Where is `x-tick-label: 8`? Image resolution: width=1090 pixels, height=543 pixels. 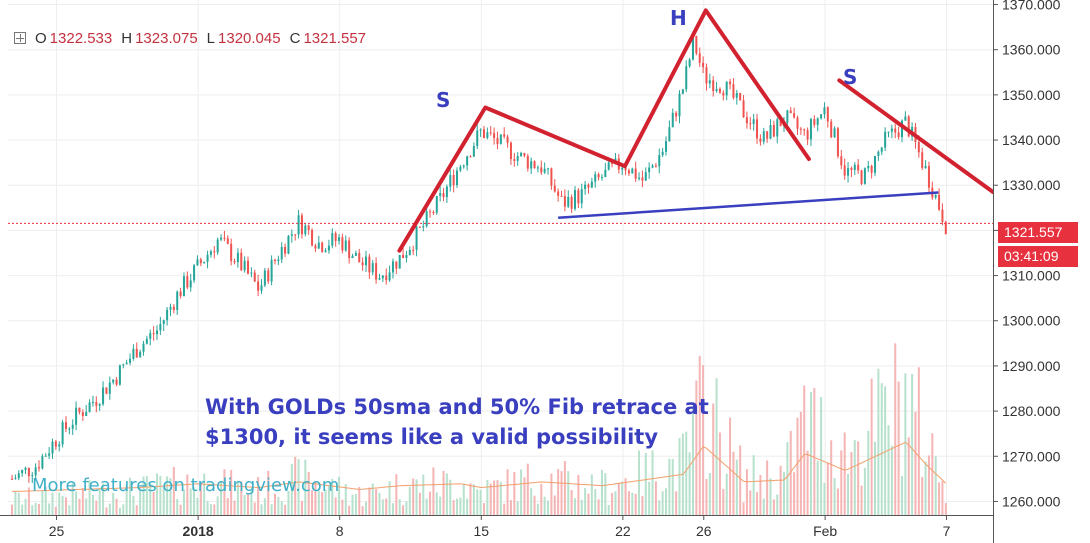
x-tick-label: 8 is located at coordinates (340, 531).